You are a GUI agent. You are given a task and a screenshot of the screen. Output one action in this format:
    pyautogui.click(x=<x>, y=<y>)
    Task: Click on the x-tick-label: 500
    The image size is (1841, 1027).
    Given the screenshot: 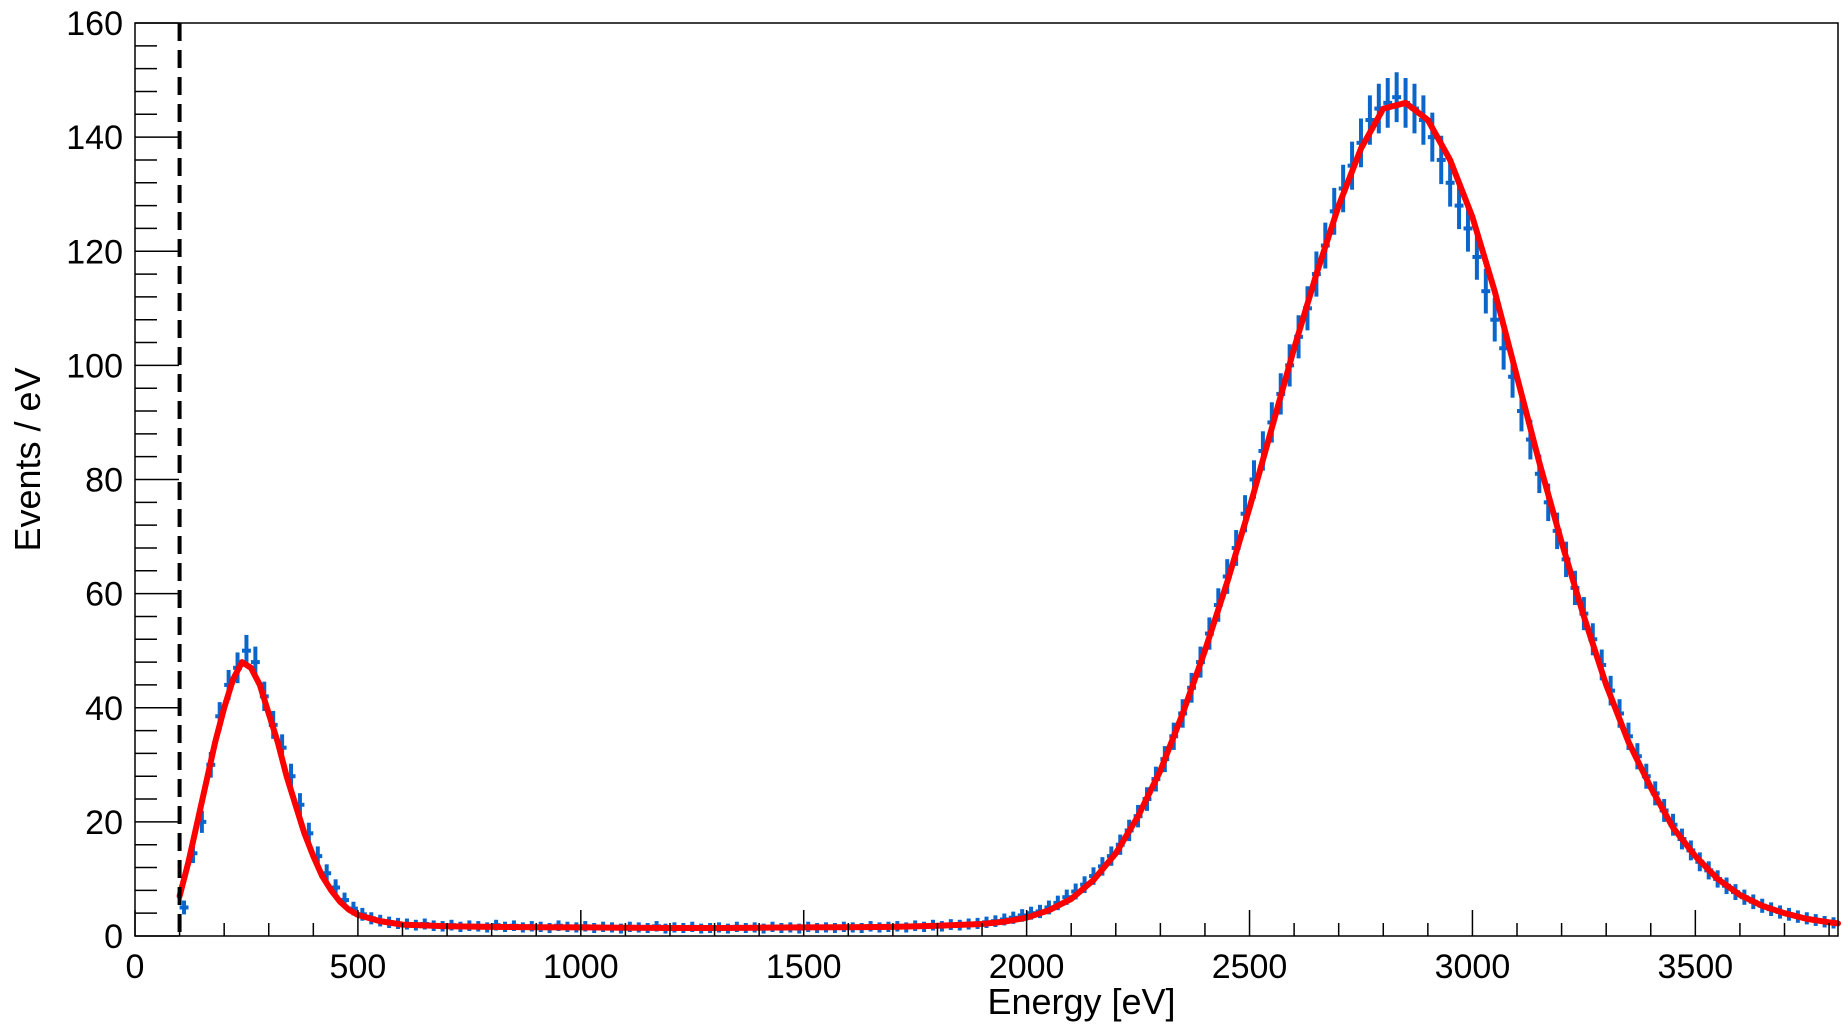 What is the action you would take?
    pyautogui.click(x=358, y=967)
    